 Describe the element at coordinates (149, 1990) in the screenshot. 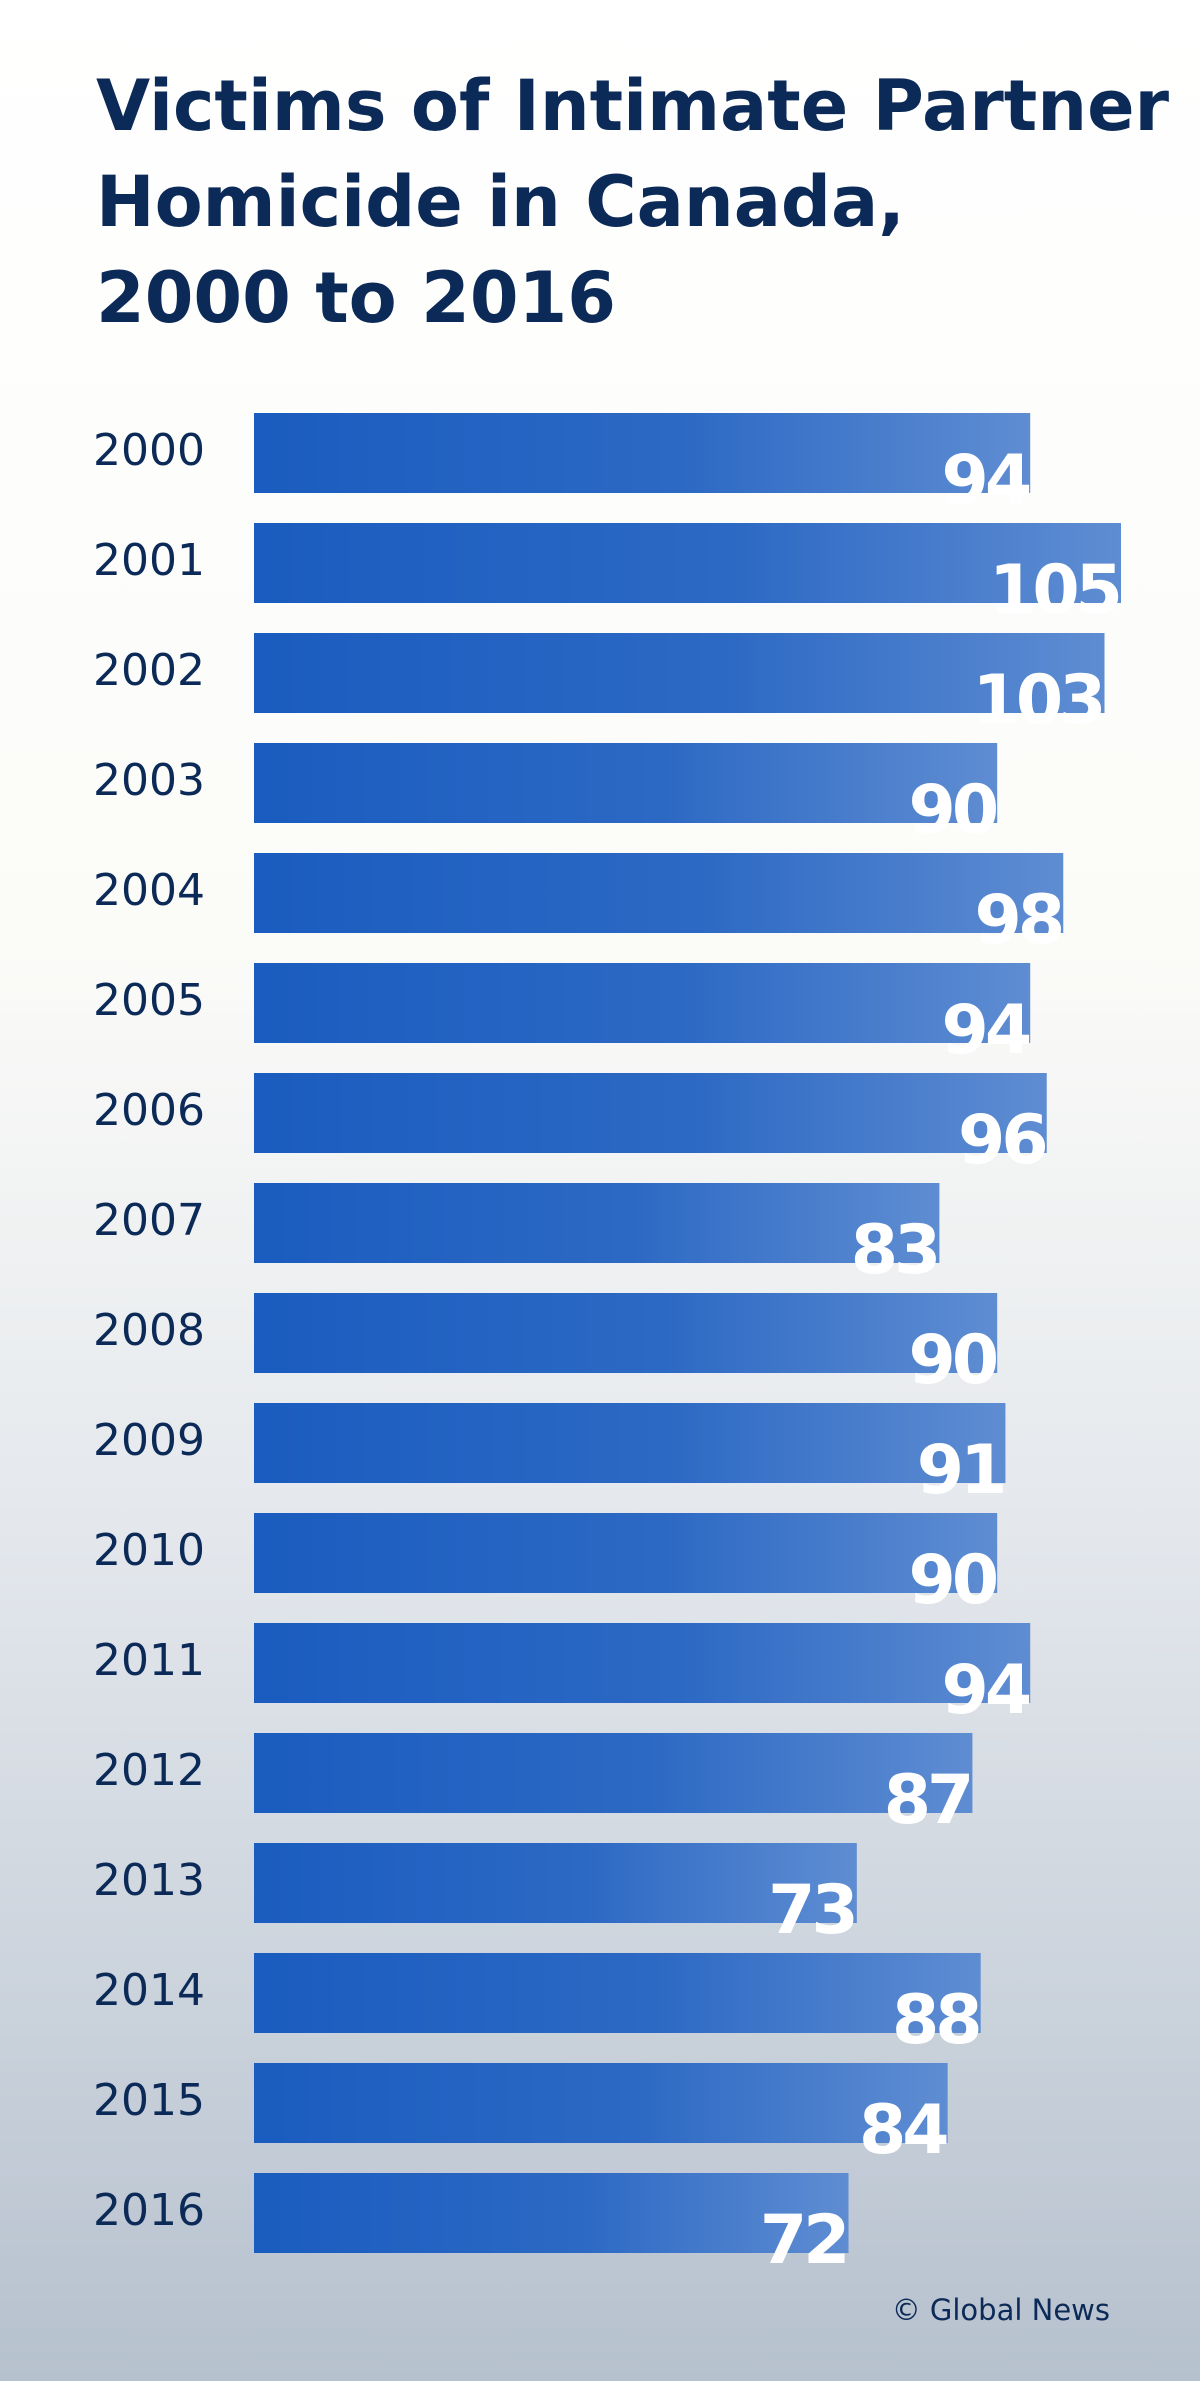

I see `y-tick-label: 2014` at that location.